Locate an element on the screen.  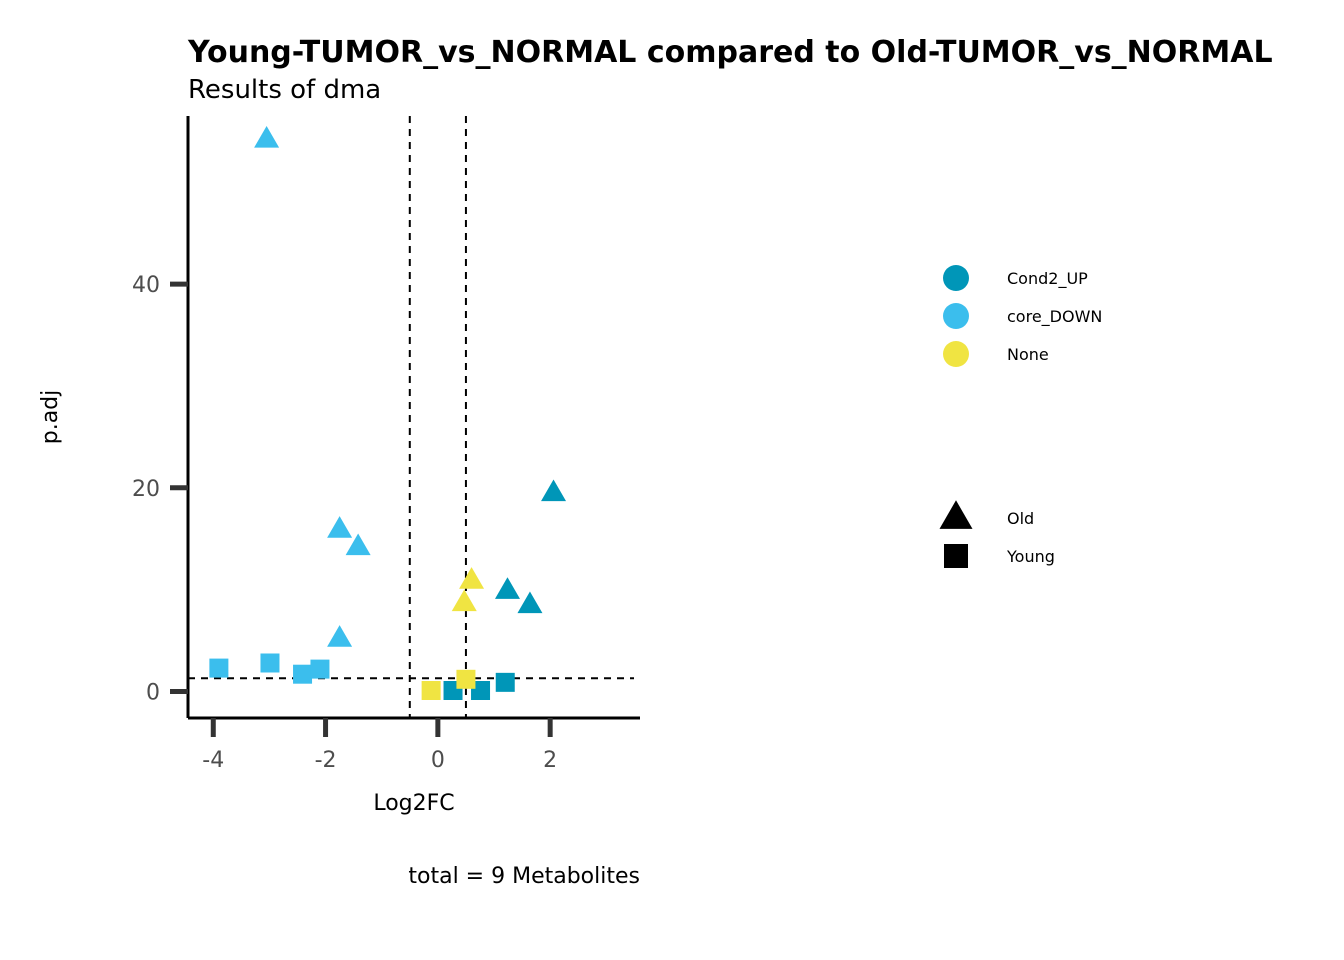
x-axis-ticks: -4 -2 0 2 is located at coordinates (379, 745).